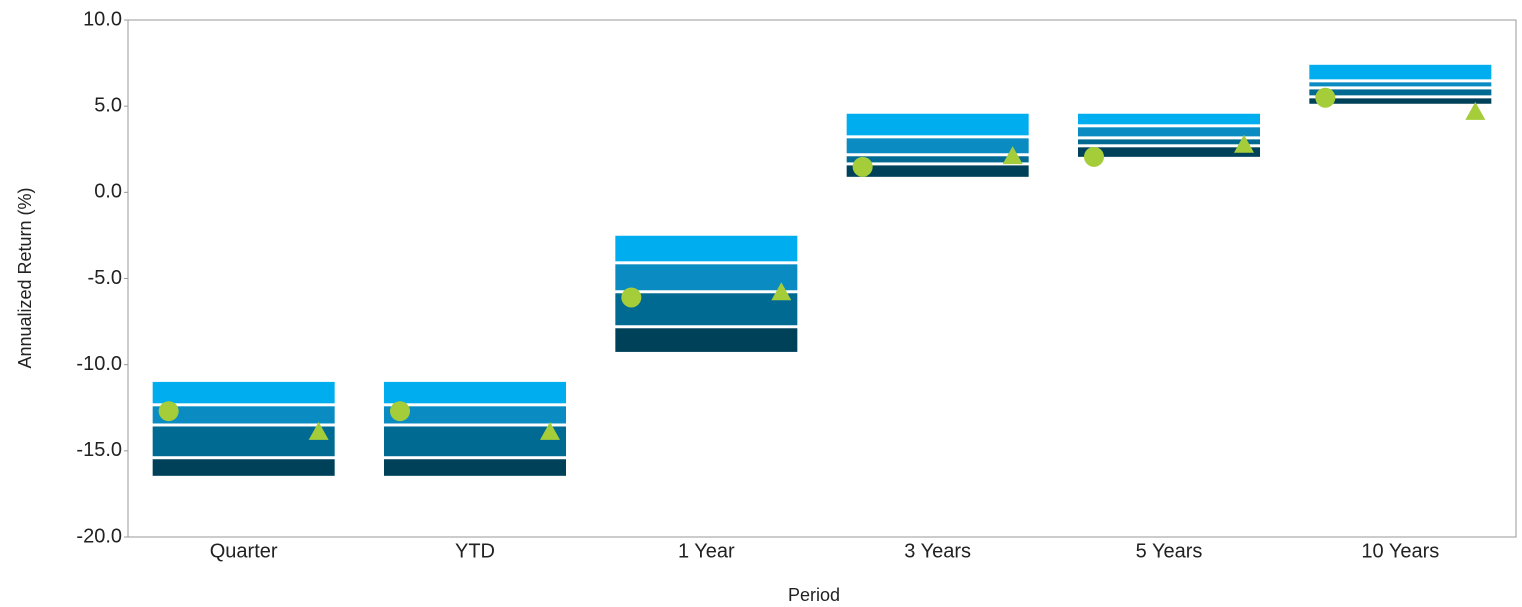 This screenshot has width=1522, height=607. Describe the element at coordinates (475, 551) in the screenshot. I see `x-tick-label: YTD` at that location.